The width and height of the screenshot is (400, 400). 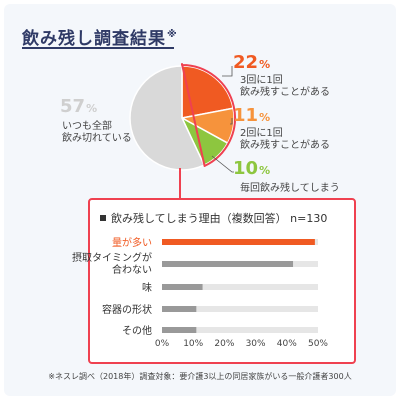 What do you see at coordinates (193, 344) in the screenshot?
I see `x-tick-label-1: 10%` at bounding box center [193, 344].